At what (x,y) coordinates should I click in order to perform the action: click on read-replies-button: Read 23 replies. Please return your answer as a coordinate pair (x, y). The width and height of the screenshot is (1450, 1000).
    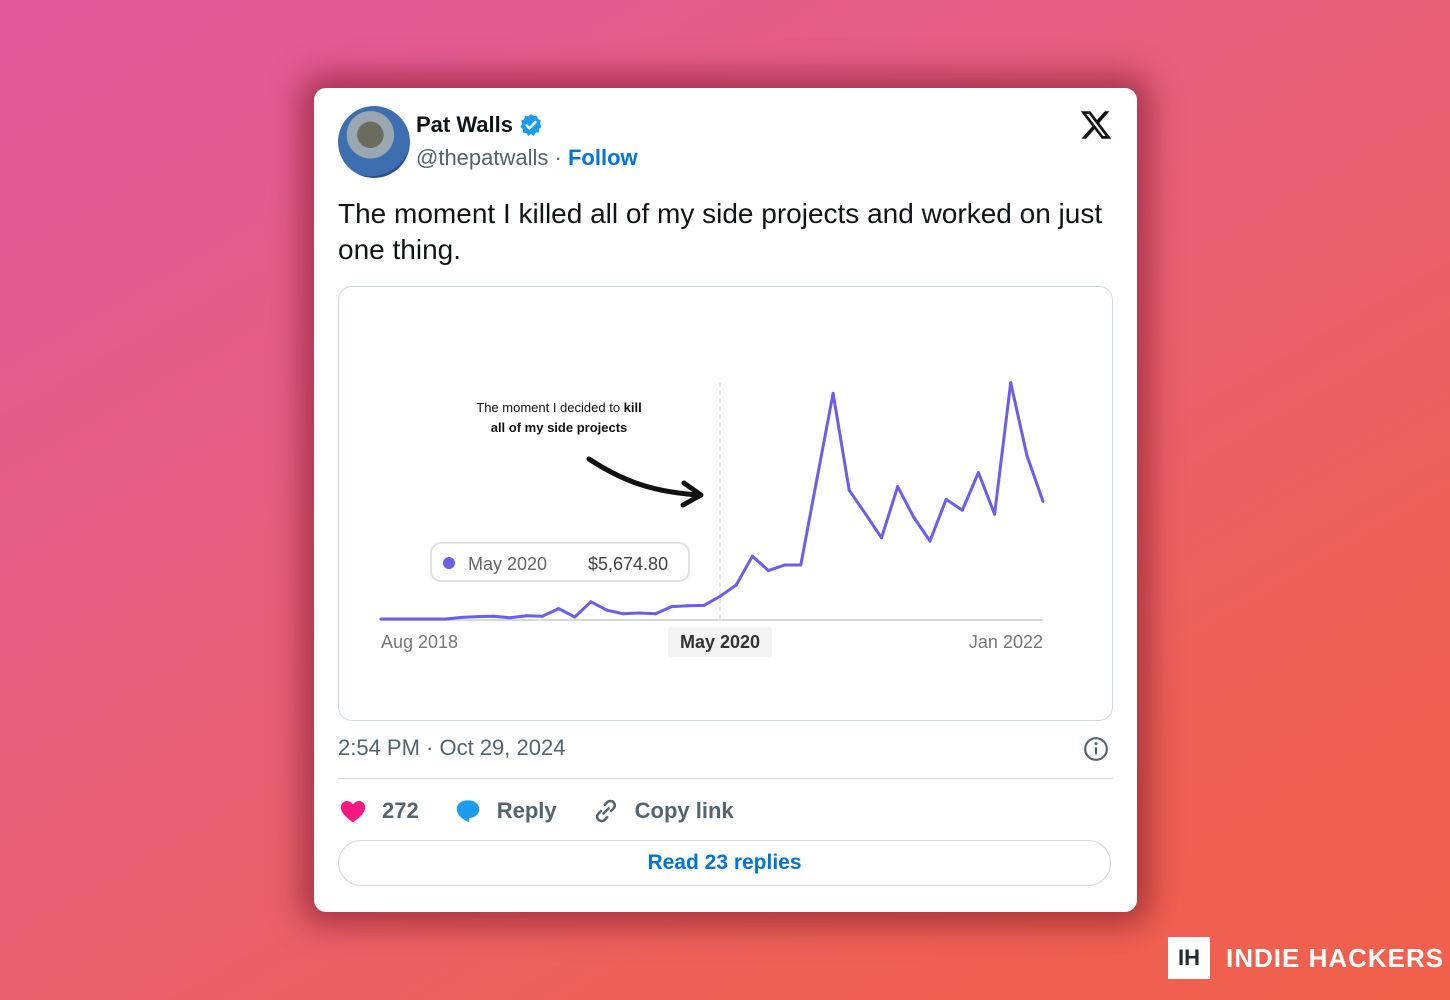
    Looking at the image, I should click on (724, 863).